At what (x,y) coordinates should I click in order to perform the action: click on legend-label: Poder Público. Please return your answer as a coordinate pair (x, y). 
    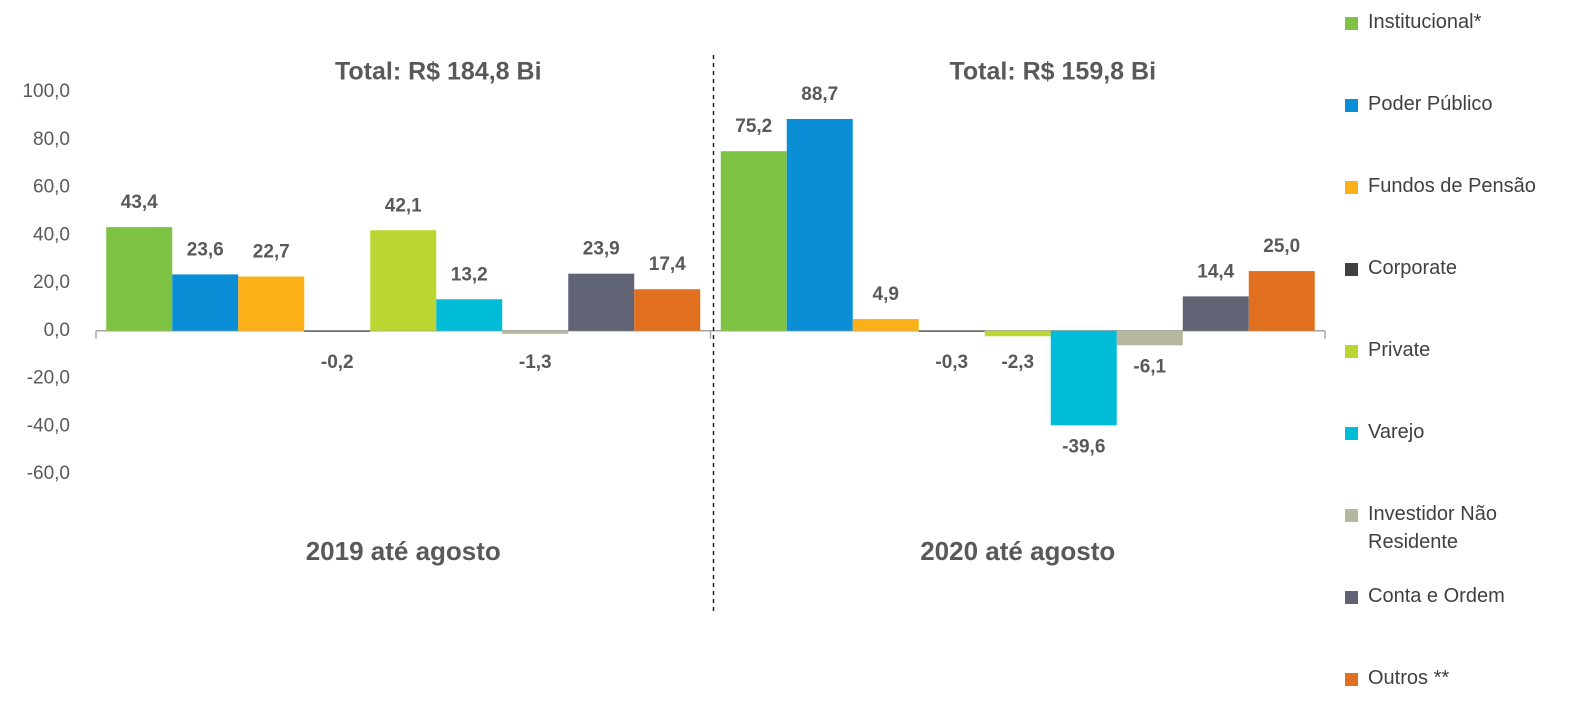
    Looking at the image, I should click on (1430, 104).